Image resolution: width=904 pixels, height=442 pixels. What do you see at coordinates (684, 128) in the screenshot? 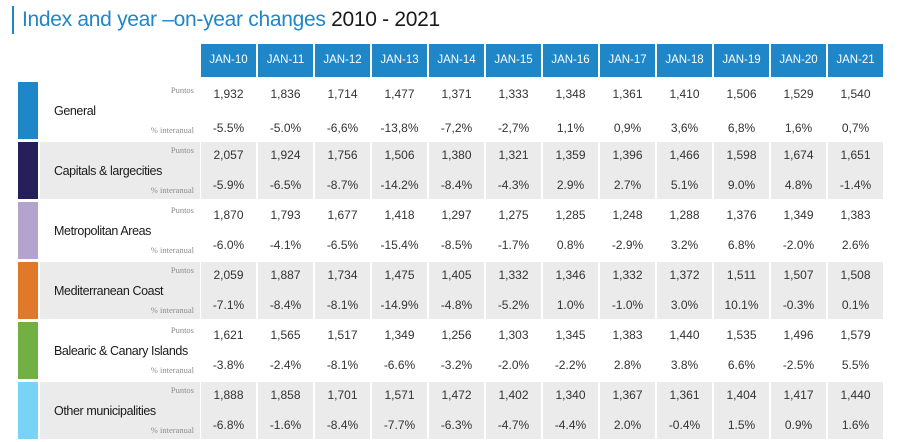
I see `change-value: 3,6%` at bounding box center [684, 128].